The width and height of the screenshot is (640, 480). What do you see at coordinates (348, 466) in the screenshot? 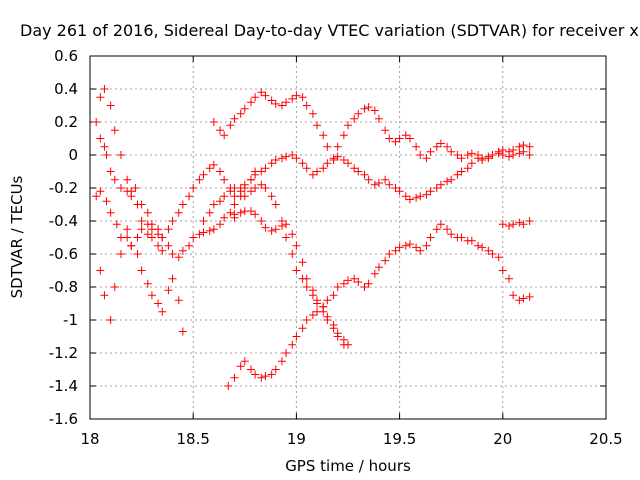
I see `x-axis-title: GPS time / hours` at bounding box center [348, 466].